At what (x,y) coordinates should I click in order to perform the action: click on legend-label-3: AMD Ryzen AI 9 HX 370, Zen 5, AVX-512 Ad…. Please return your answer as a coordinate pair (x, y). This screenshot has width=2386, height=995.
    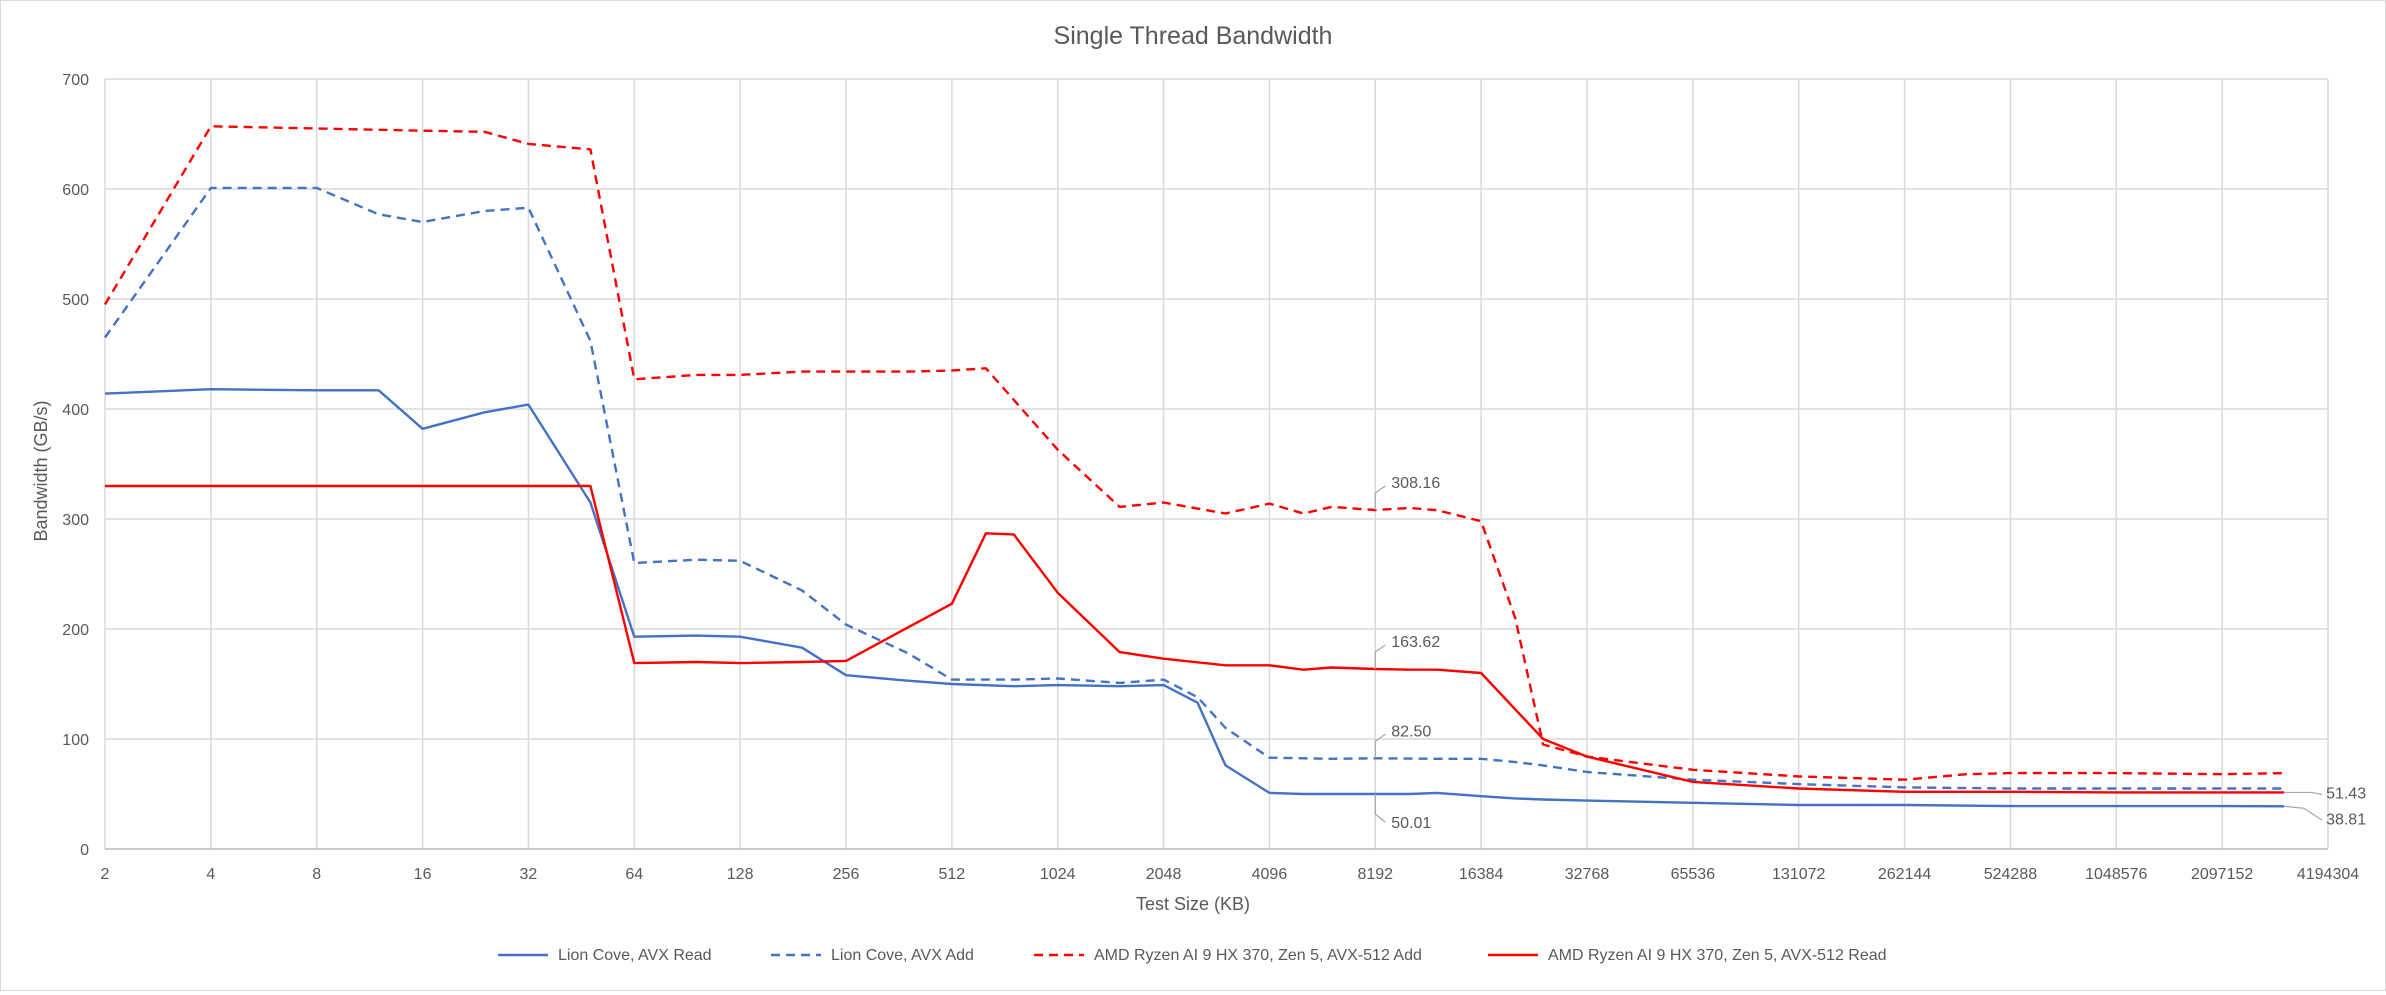
    Looking at the image, I should click on (1258, 955).